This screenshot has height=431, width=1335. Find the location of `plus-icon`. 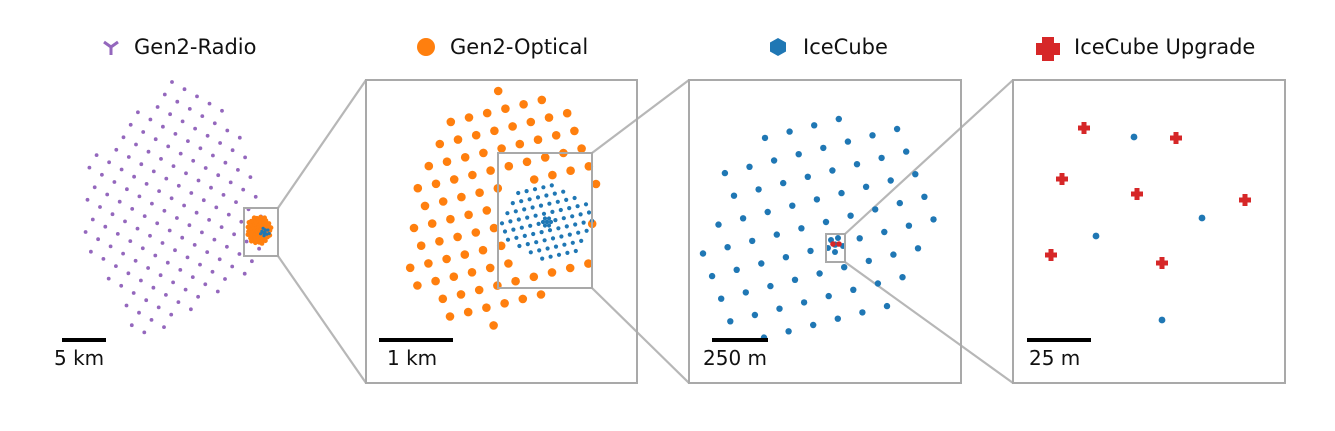

plus-icon is located at coordinates (1048, 49).